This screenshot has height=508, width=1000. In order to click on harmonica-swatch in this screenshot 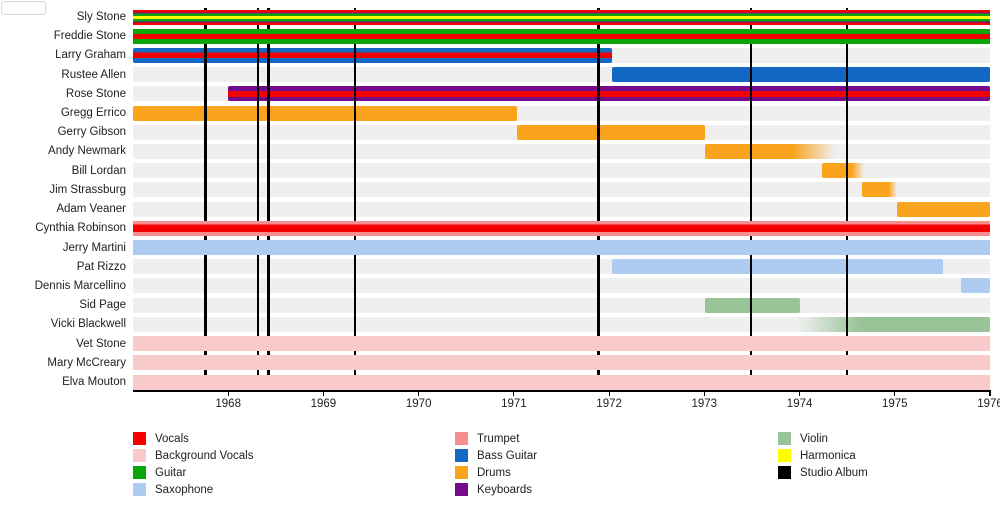, I will do `click(784, 455)`.